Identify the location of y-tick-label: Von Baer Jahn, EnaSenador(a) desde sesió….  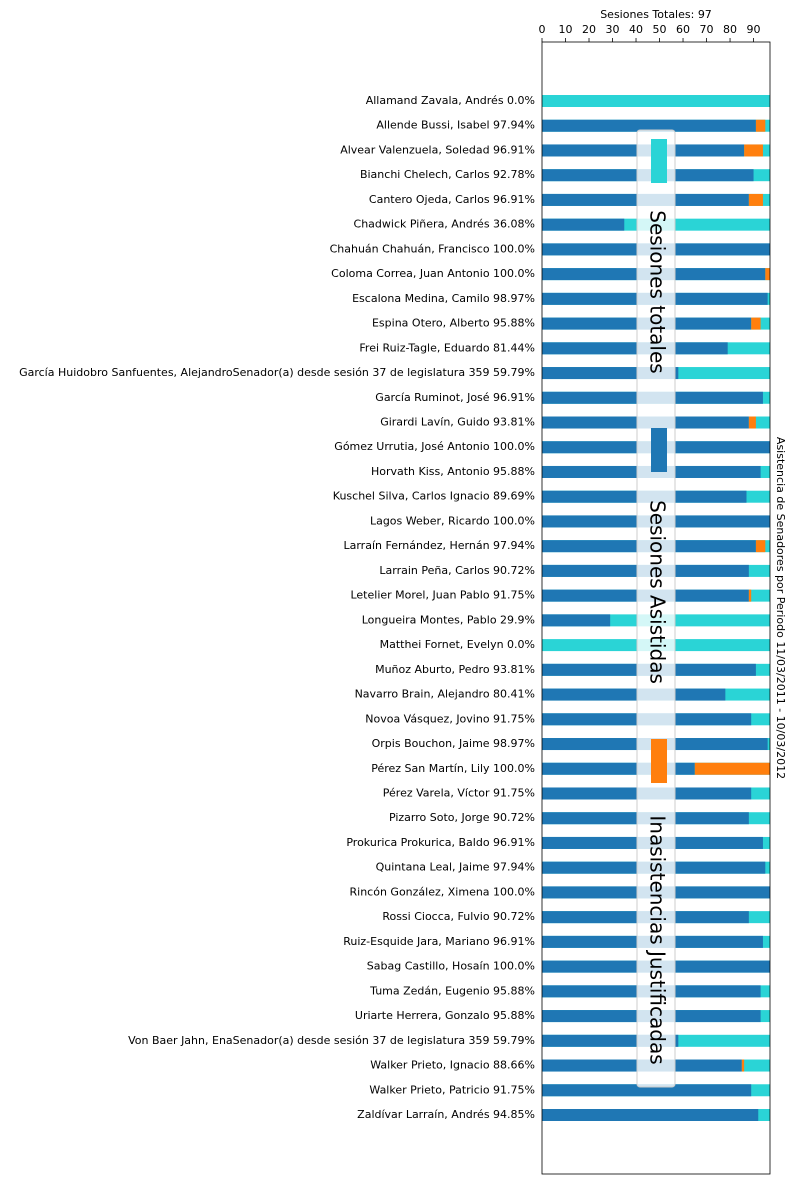
(331, 1040).